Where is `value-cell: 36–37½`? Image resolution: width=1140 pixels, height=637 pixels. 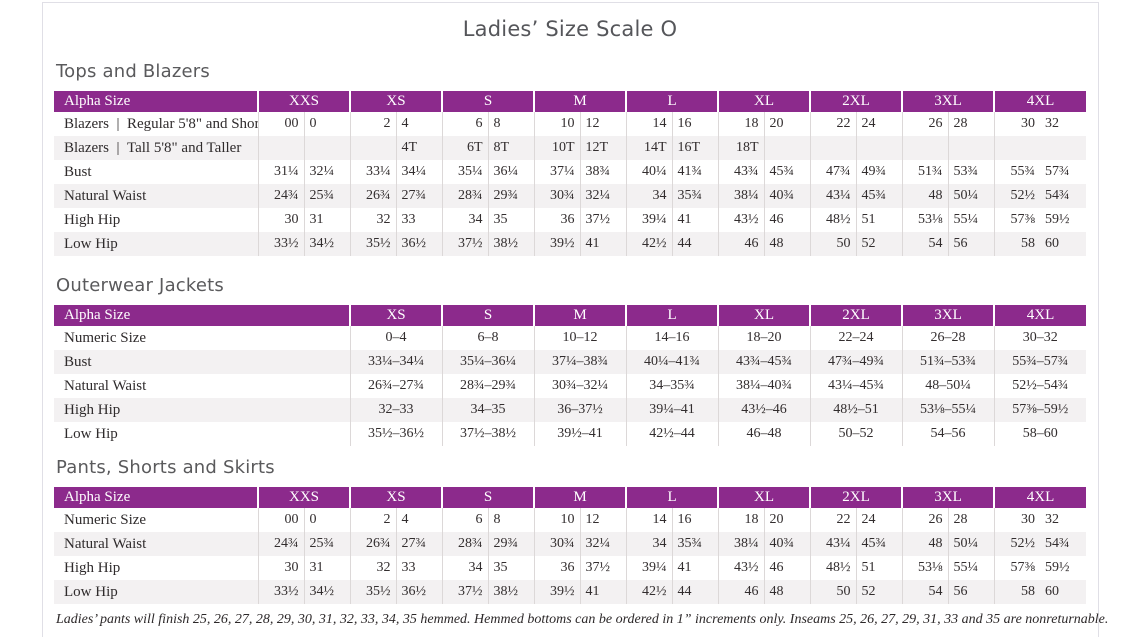 value-cell: 36–37½ is located at coordinates (580, 410).